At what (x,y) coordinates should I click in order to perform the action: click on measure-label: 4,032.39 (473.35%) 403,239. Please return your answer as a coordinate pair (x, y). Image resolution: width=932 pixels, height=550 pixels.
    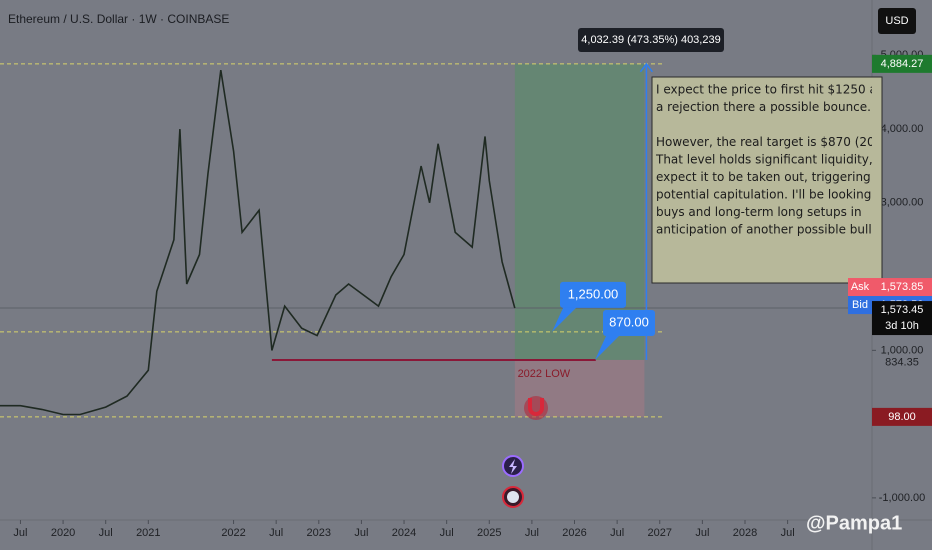
    Looking at the image, I should click on (650, 40).